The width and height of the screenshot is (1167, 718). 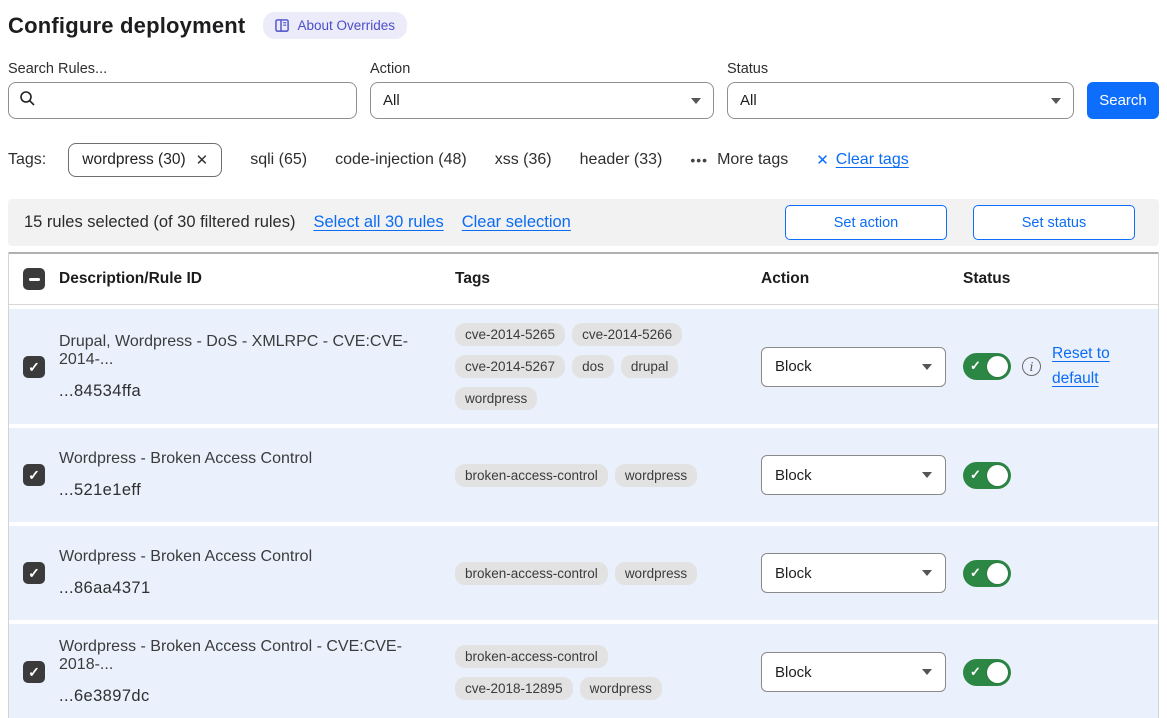 What do you see at coordinates (516, 222) in the screenshot?
I see `clear-selection-link: Clear selection` at bounding box center [516, 222].